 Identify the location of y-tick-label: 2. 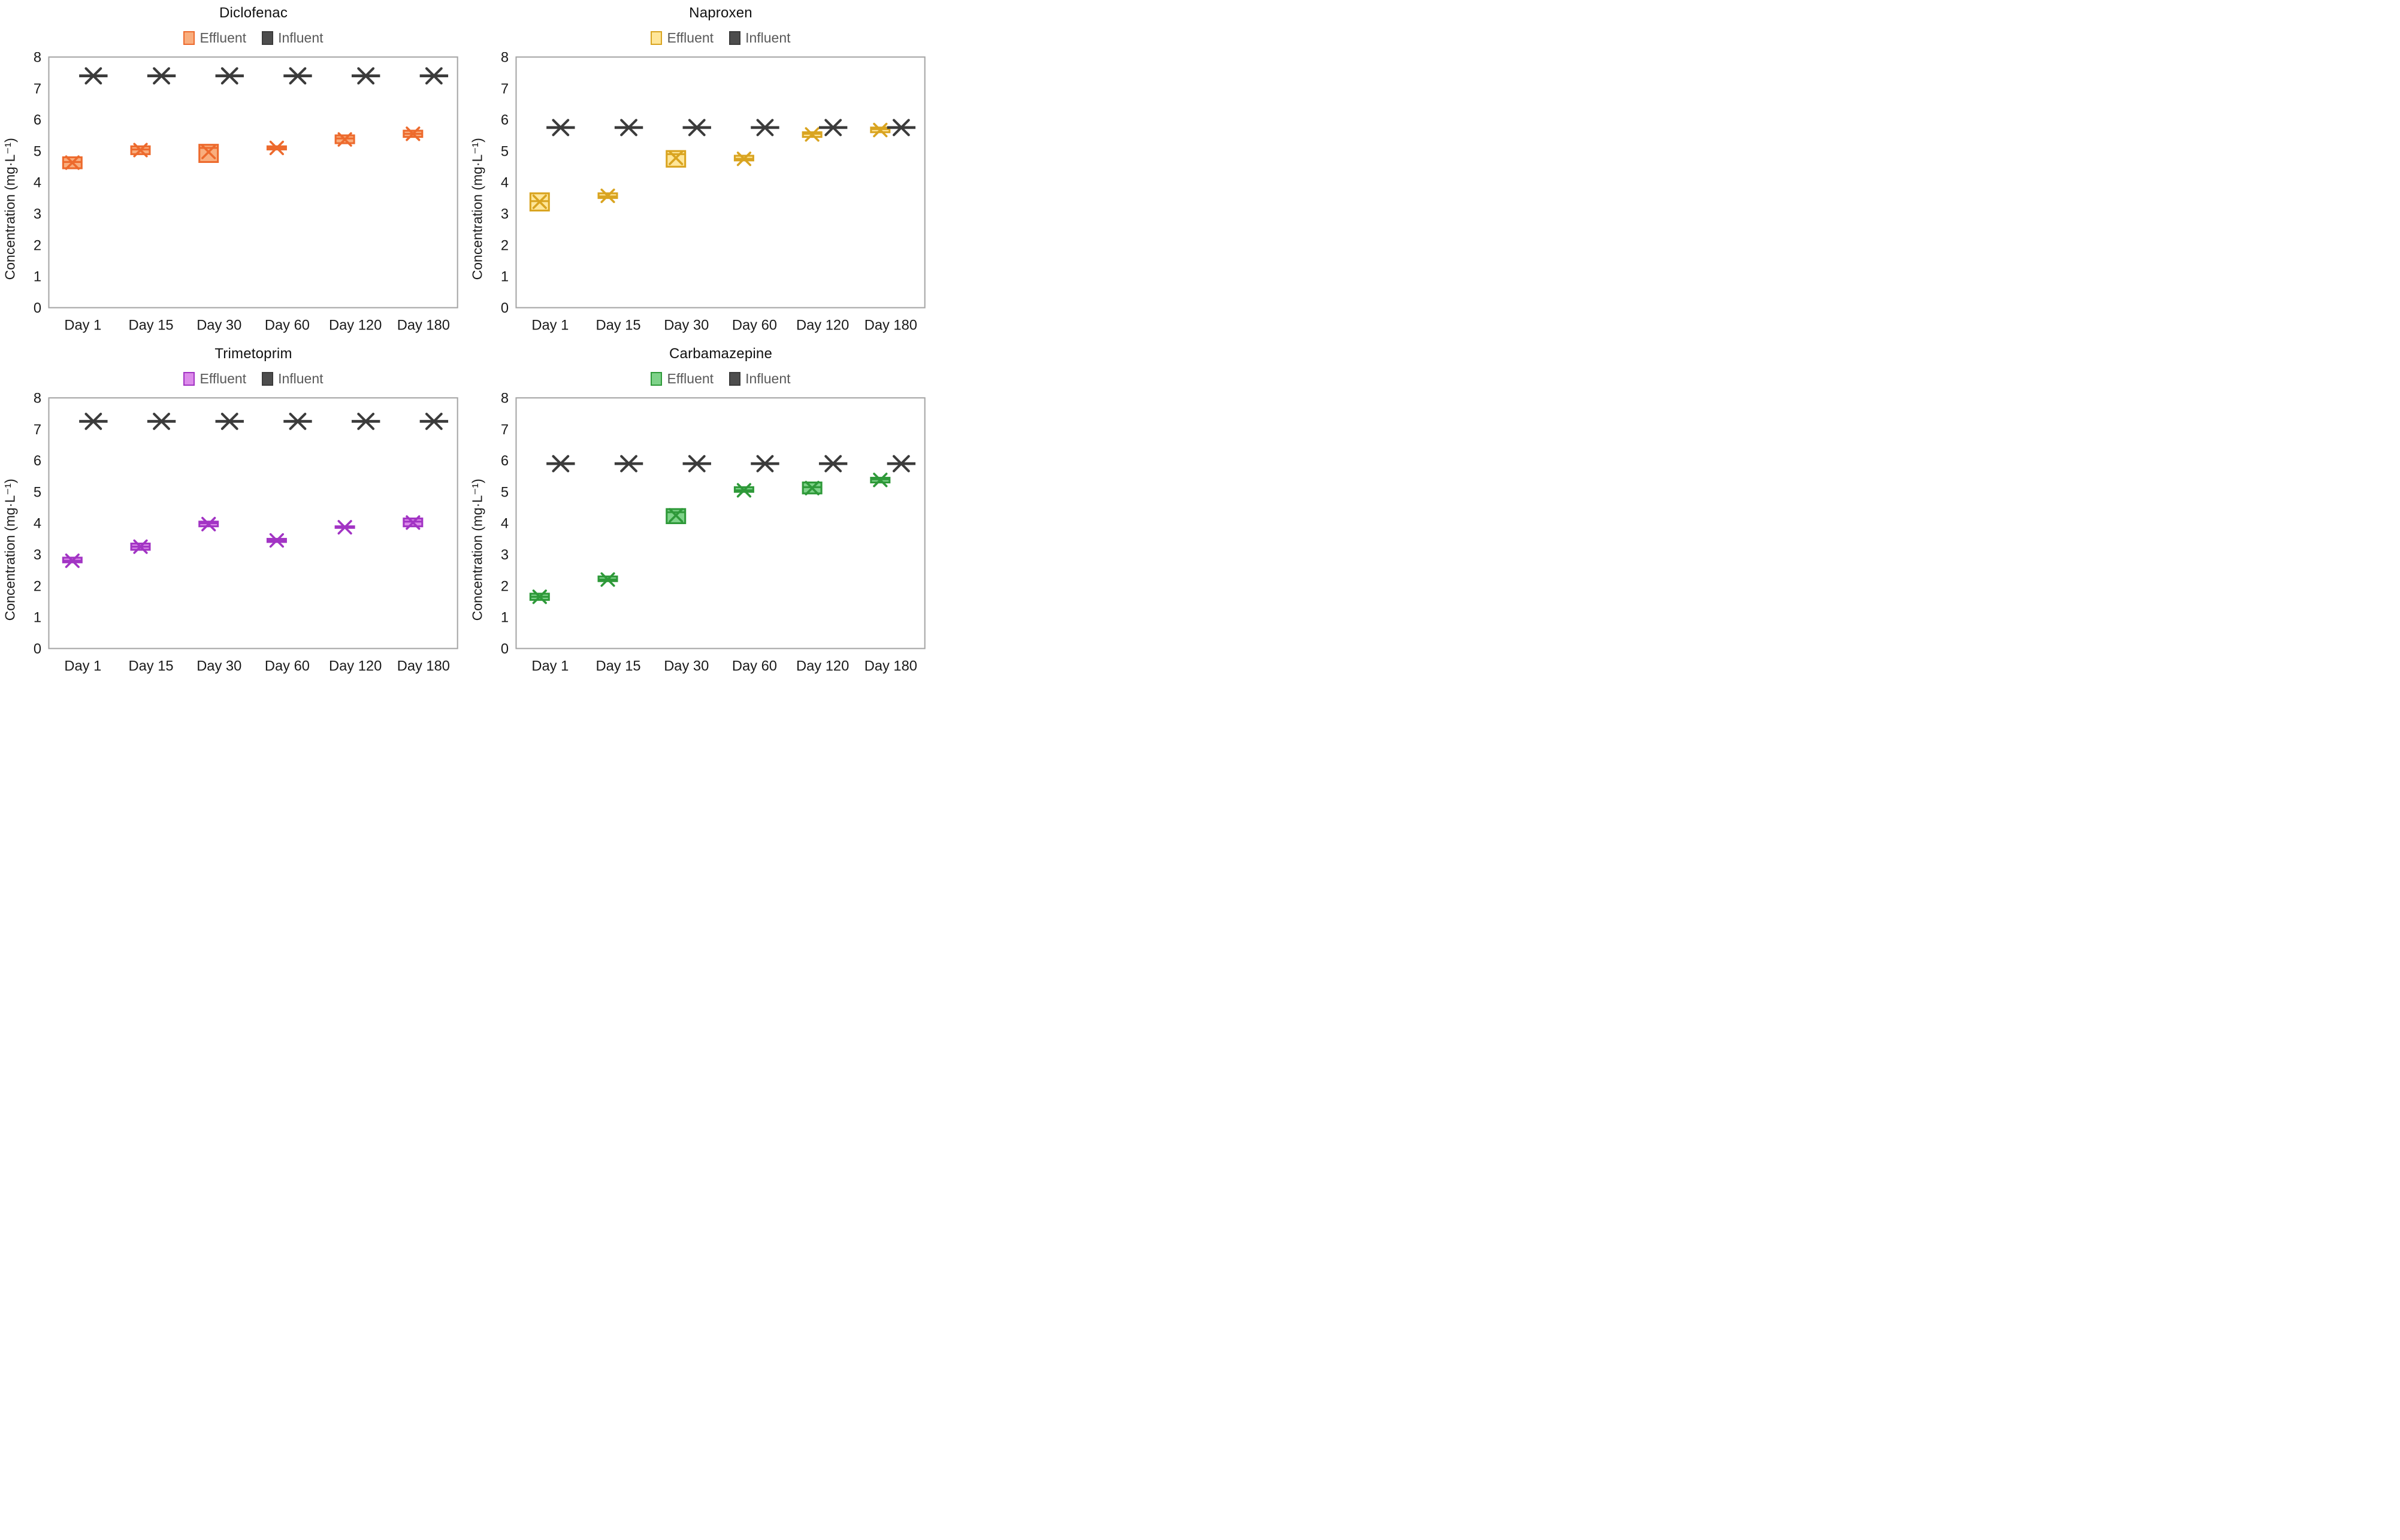
(37, 587).